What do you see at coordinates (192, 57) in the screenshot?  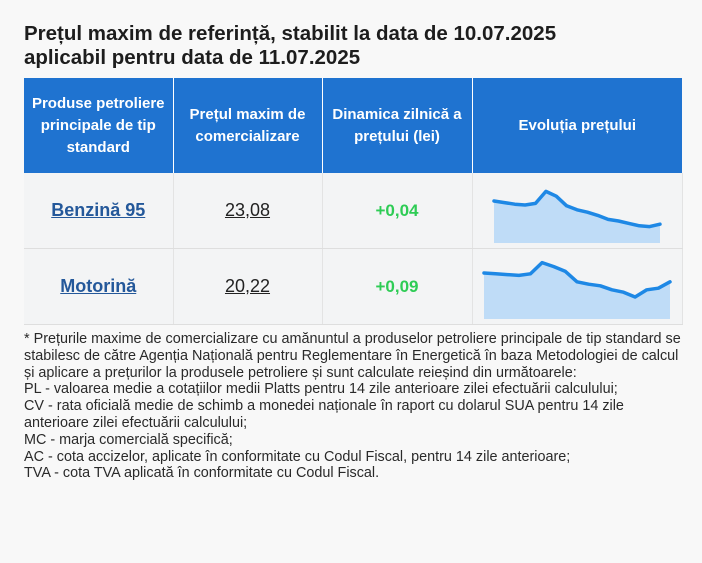 I see `title-line-2: aplicabil pentru data de 11.07.2025` at bounding box center [192, 57].